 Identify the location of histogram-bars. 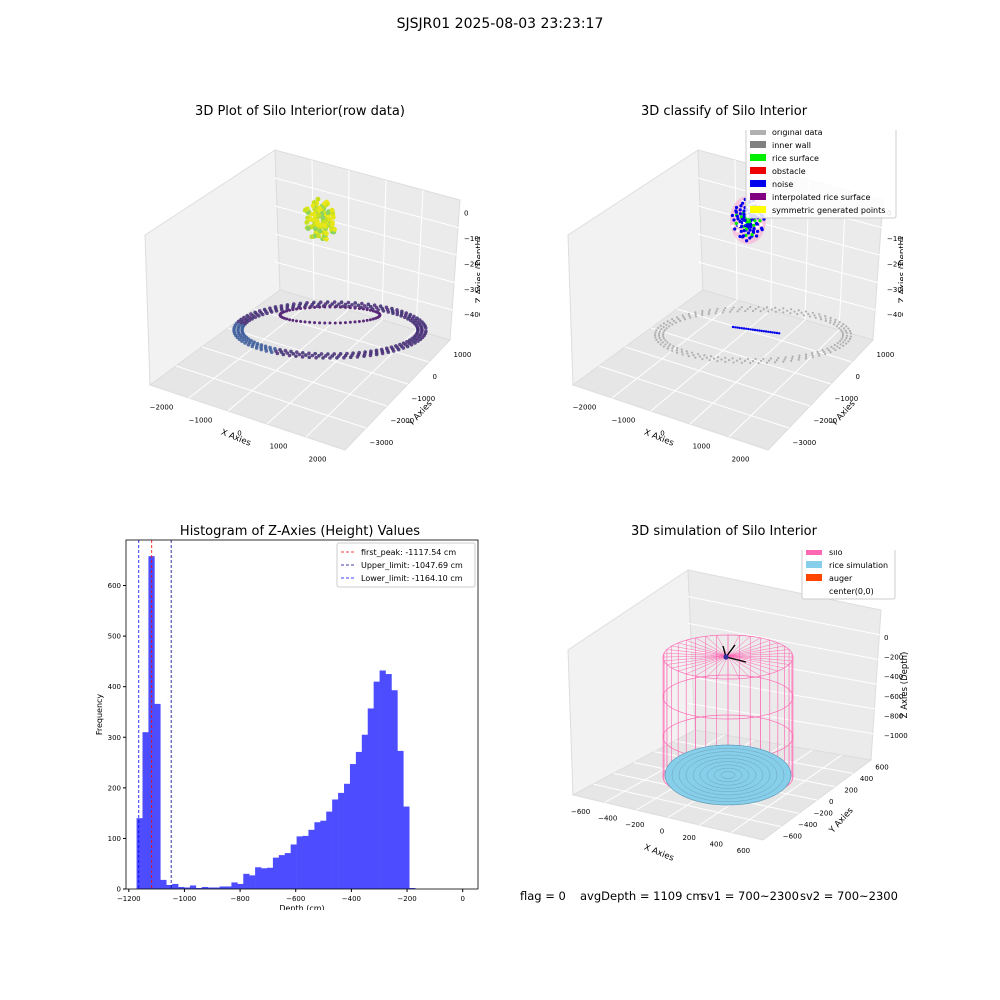
(276, 722).